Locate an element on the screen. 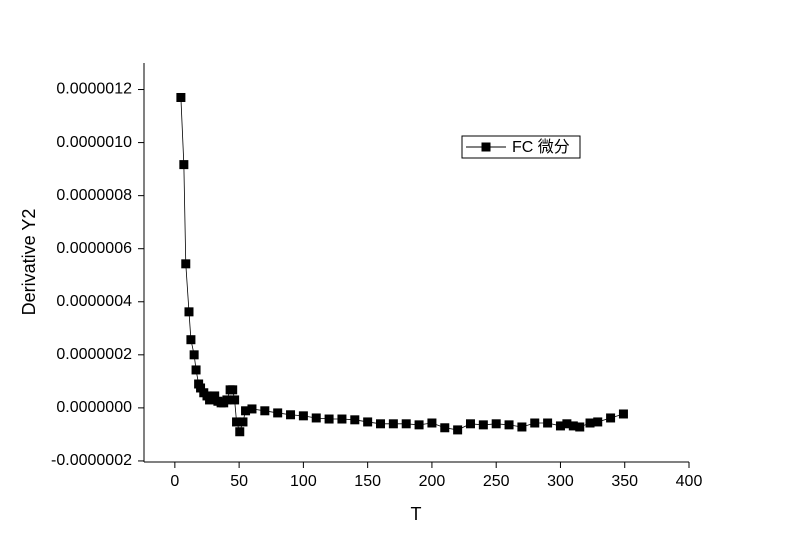 This screenshot has height=555, width=800. y-tick-label: 0.0000004 is located at coordinates (94, 301).